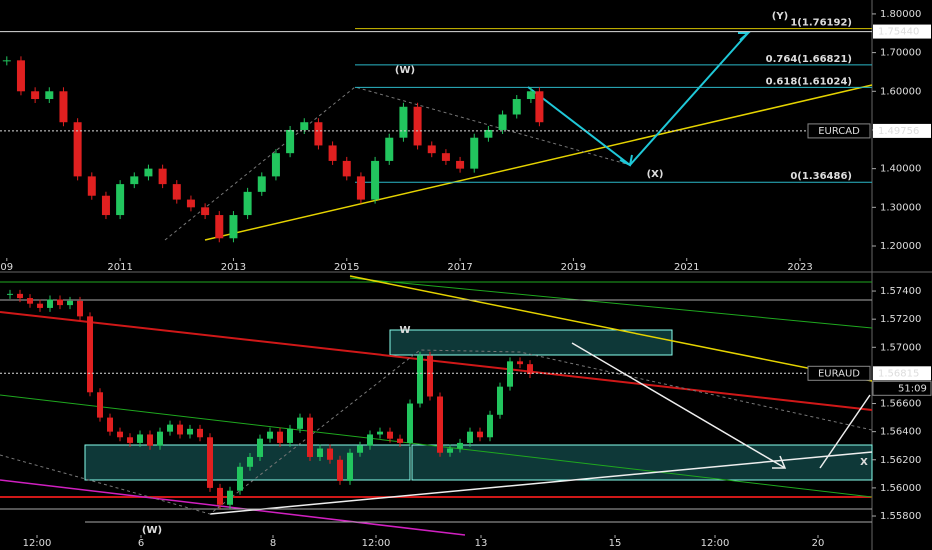  I want to click on price-tag: 1.49756, so click(898, 131).